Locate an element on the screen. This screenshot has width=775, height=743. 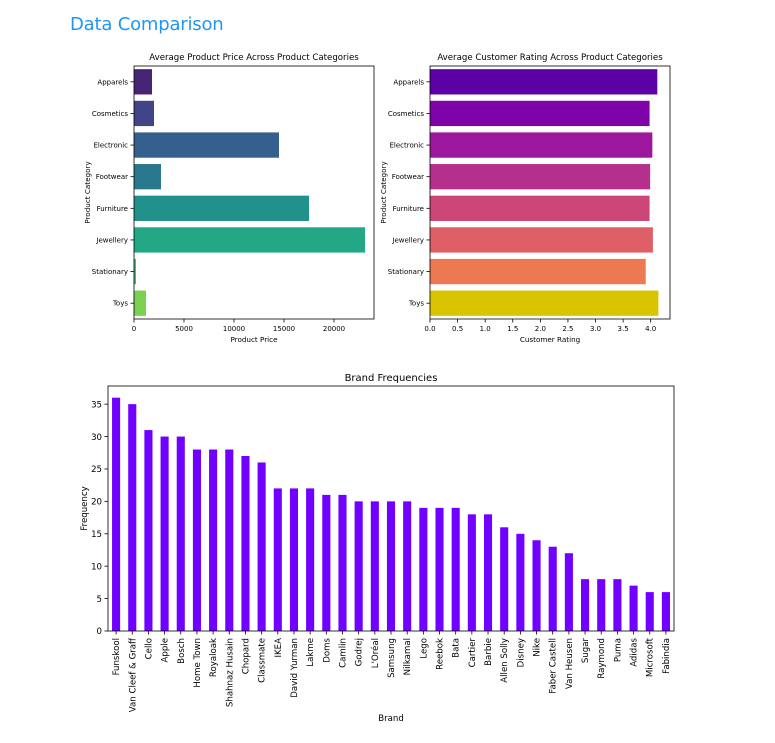
chart-title: Brand Frequencies is located at coordinates (391, 378).